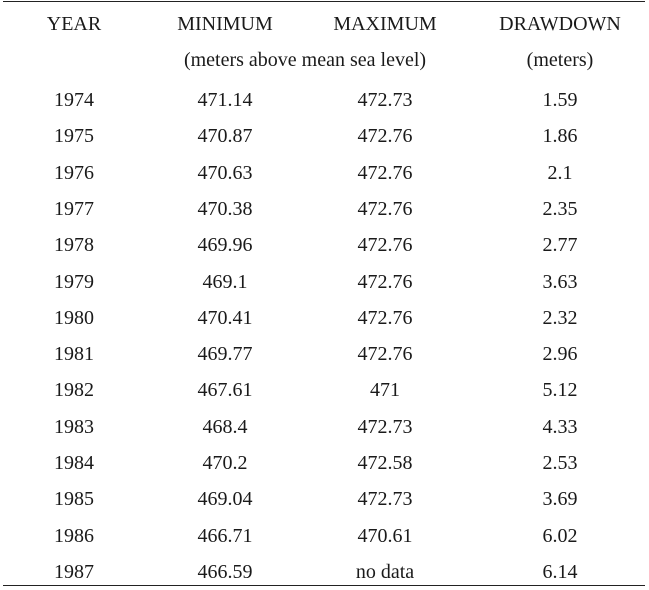  Describe the element at coordinates (225, 390) in the screenshot. I see `cell-minimum: 467.61` at that location.